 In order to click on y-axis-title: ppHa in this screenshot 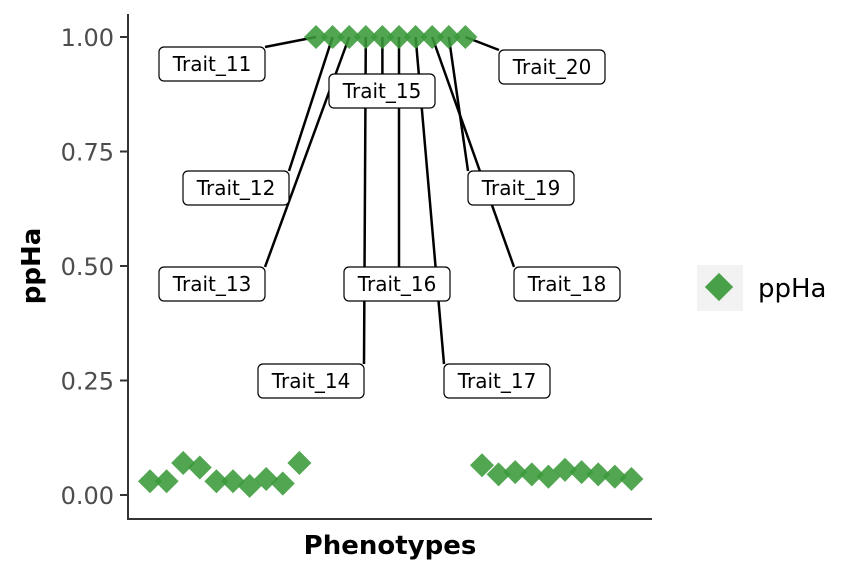, I will do `click(32, 266)`.